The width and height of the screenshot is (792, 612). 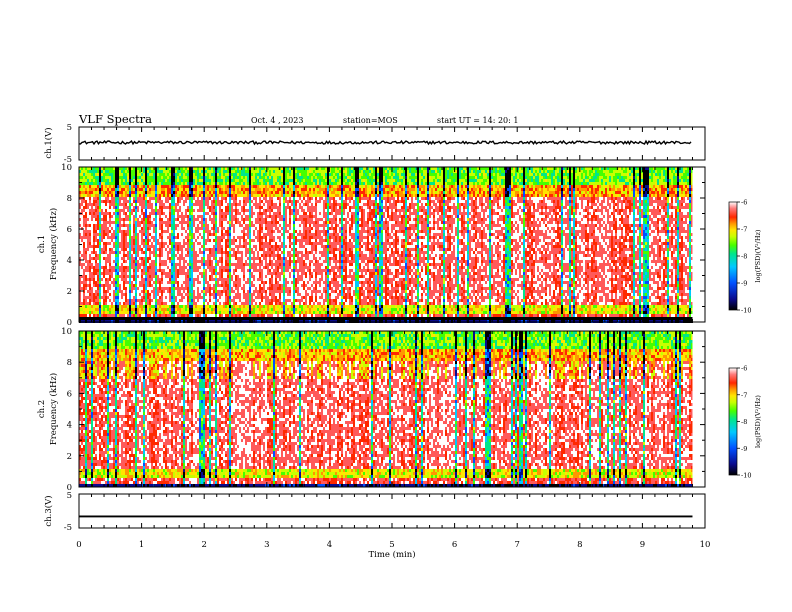 I want to click on ch1-colorbar: -6 -7 -8 -9 -10 log(PSD)(V²/Hz), so click(x=745, y=257).